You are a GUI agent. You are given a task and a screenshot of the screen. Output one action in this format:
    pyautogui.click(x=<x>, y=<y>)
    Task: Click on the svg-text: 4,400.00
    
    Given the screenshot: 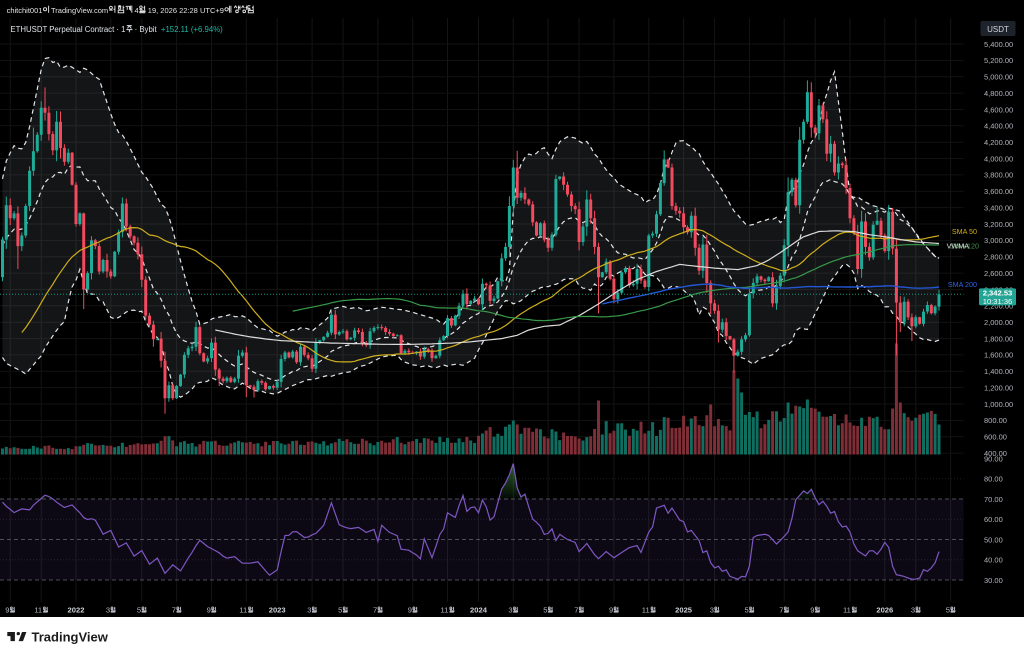 What is the action you would take?
    pyautogui.click(x=998, y=126)
    